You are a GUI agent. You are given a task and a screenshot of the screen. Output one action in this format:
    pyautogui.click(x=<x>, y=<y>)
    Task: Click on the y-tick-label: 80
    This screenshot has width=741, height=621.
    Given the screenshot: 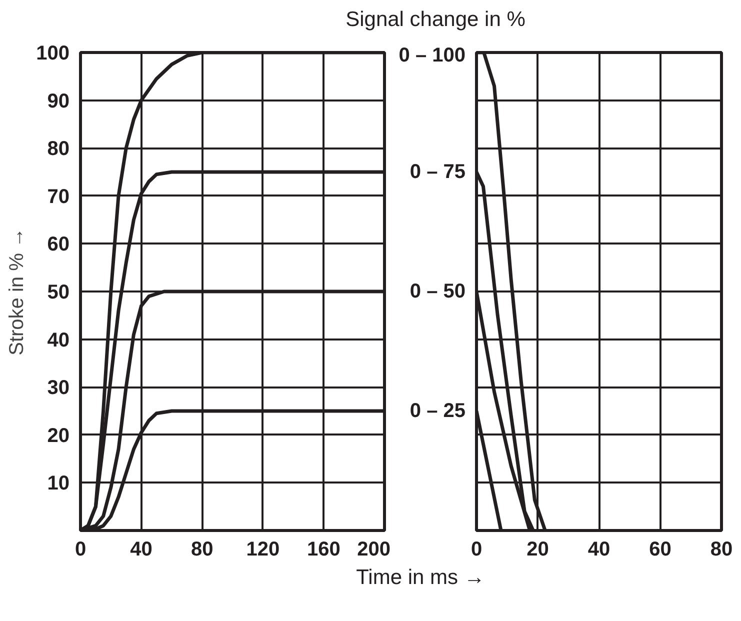 What is the action you would take?
    pyautogui.click(x=58, y=149)
    